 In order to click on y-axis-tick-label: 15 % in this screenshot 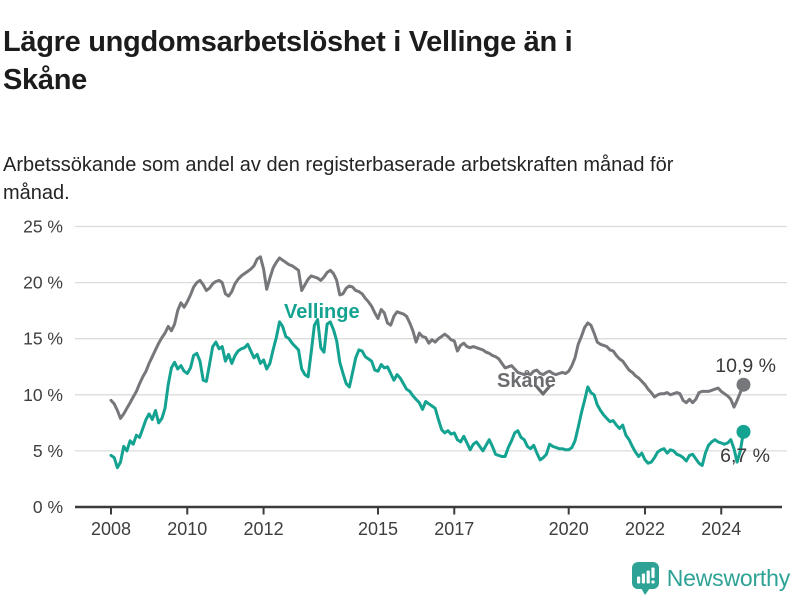, I will do `click(43, 339)`.